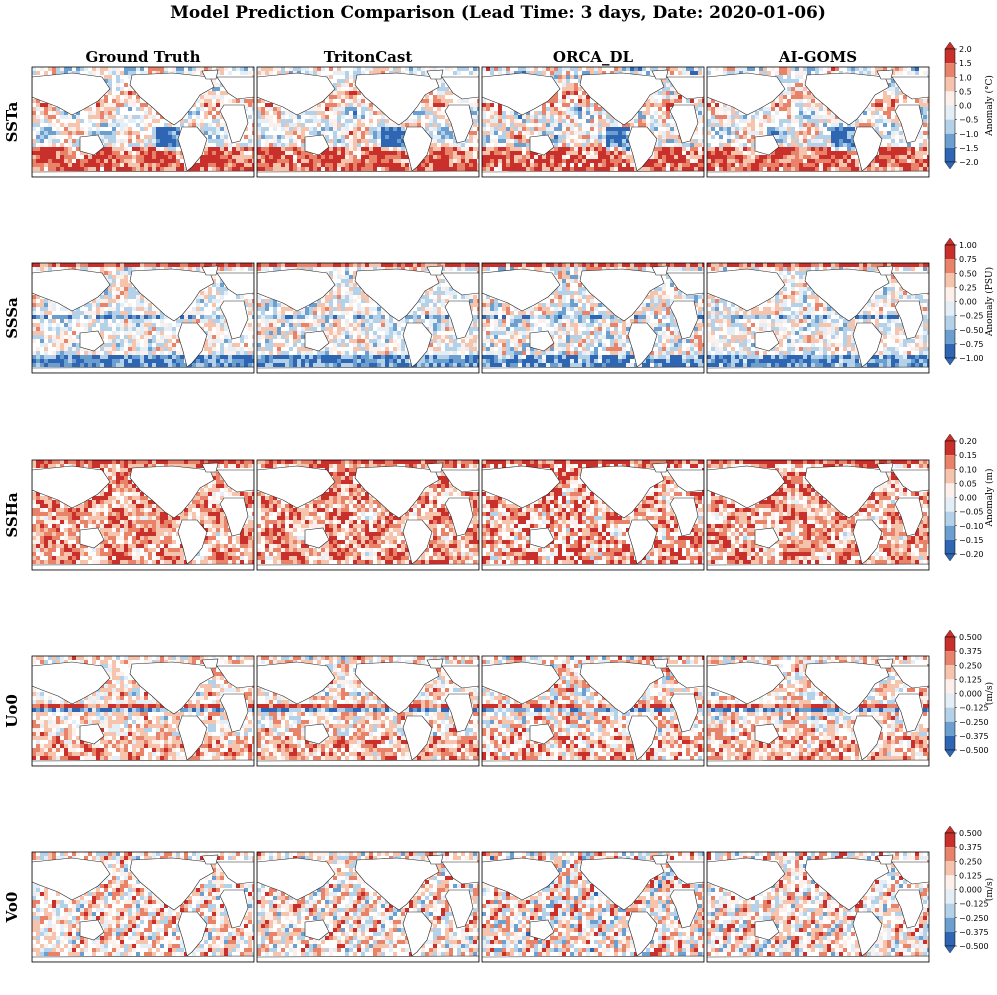 The width and height of the screenshot is (997, 995). Describe the element at coordinates (971, 512) in the screenshot. I see `colorbar-tick-label: −0.05` at that location.